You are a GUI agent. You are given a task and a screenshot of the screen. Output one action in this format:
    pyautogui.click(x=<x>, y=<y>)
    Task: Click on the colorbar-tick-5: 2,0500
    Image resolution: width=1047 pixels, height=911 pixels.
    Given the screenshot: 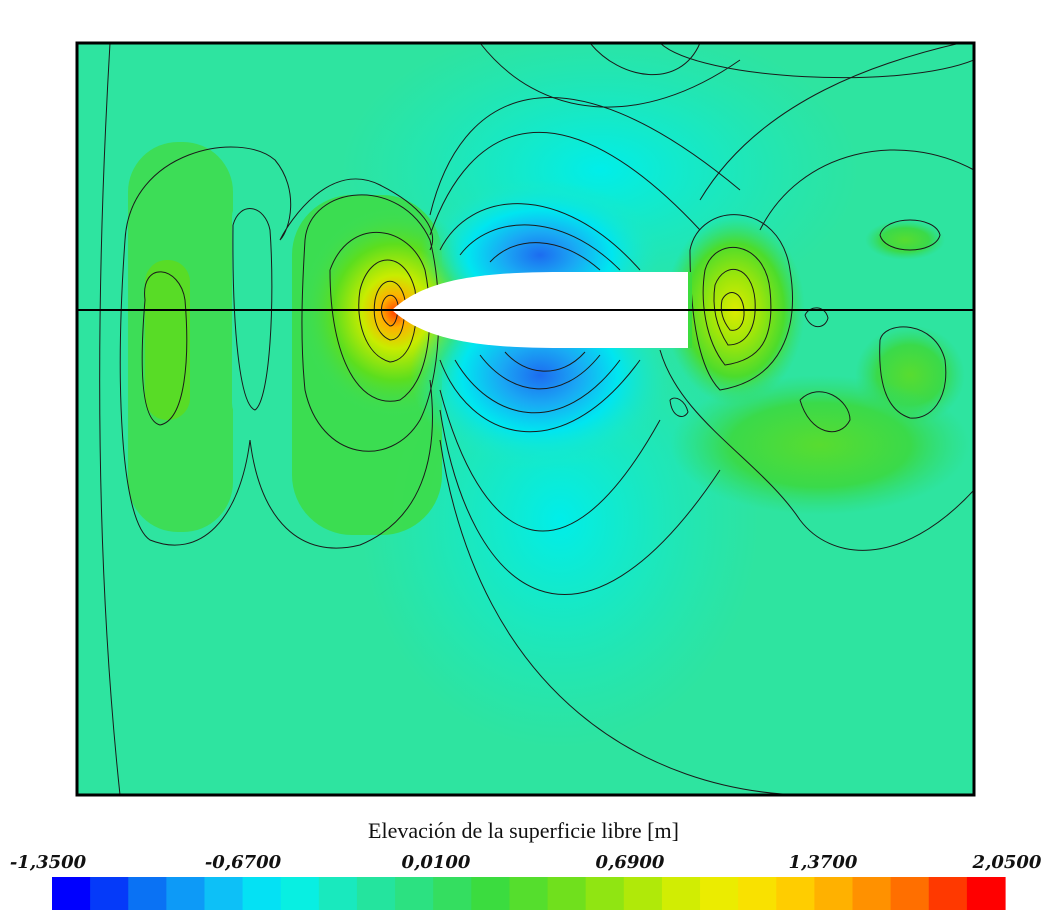 What is the action you would take?
    pyautogui.click(x=1007, y=862)
    